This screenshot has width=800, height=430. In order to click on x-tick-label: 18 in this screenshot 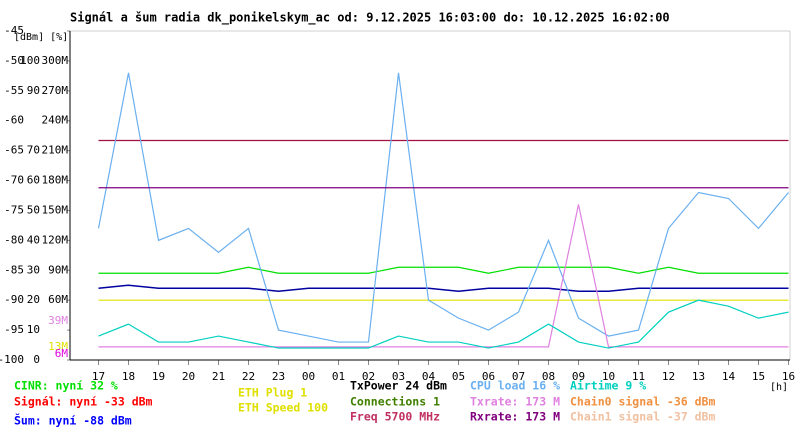, I will do `click(128, 376)`.